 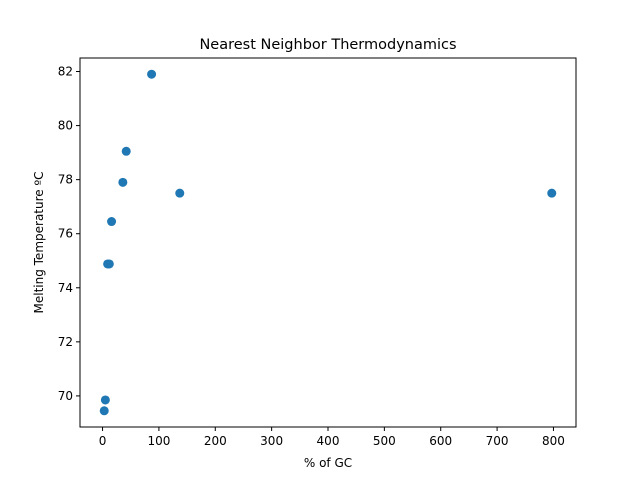 I want to click on x-tick-label: 300, so click(x=271, y=441).